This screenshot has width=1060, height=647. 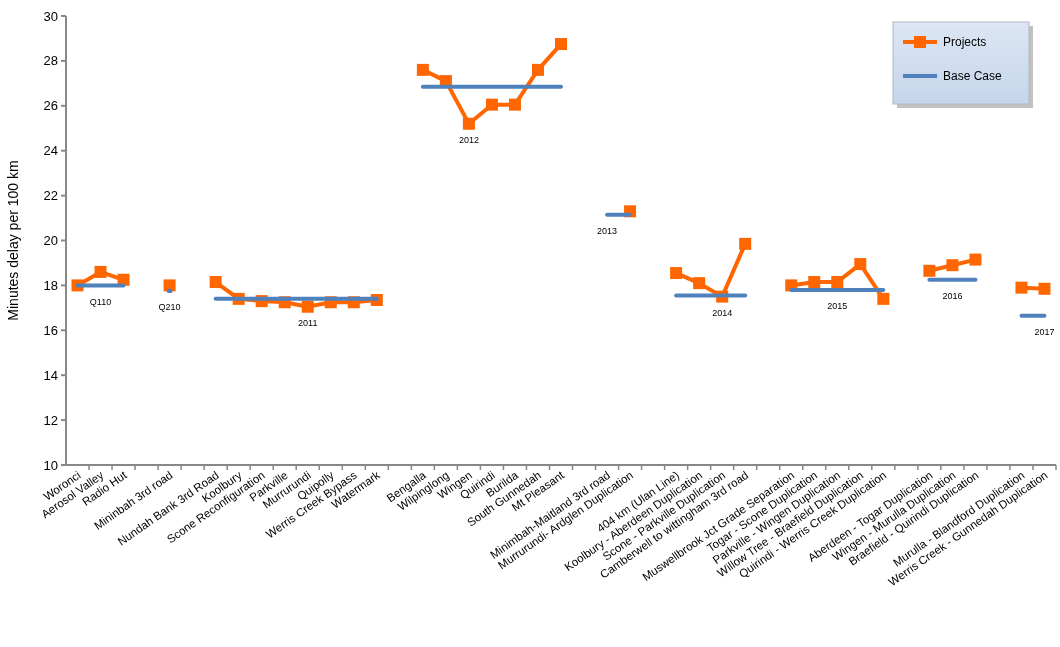 What do you see at coordinates (965, 42) in the screenshot?
I see `legend-label: Projects` at bounding box center [965, 42].